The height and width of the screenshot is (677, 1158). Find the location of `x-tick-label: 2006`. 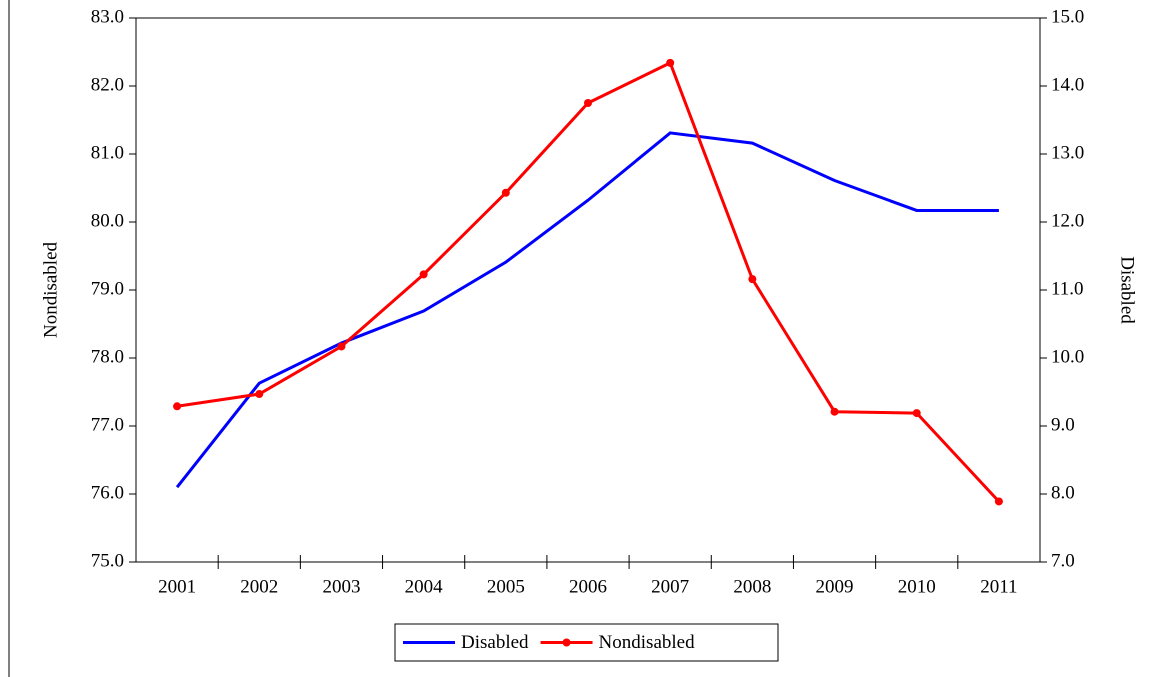

x-tick-label: 2006 is located at coordinates (588, 586).